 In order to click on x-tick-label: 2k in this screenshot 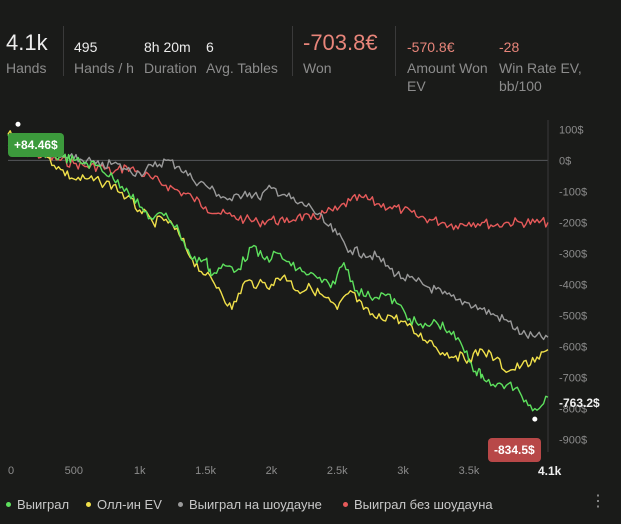, I will do `click(272, 471)`.